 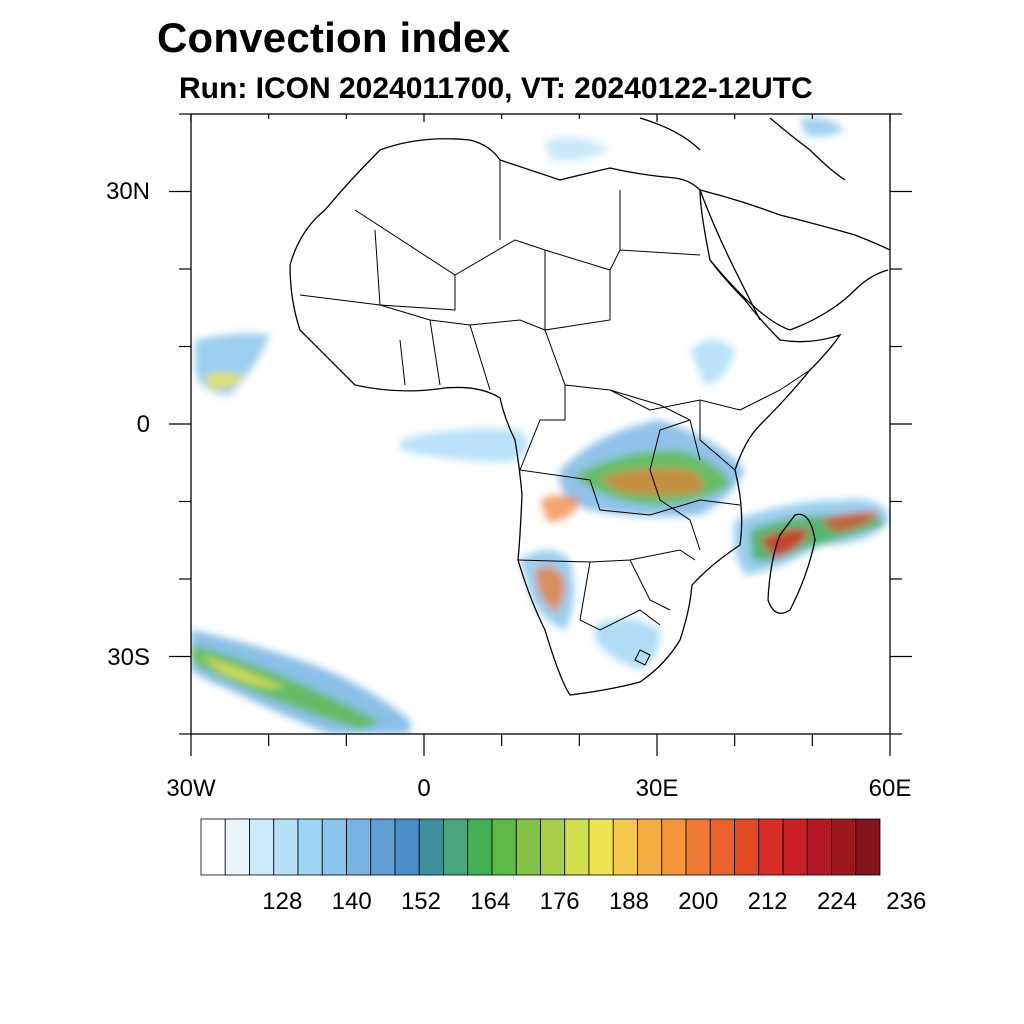 I want to click on x-tick-label-30e: 30E, so click(x=657, y=788).